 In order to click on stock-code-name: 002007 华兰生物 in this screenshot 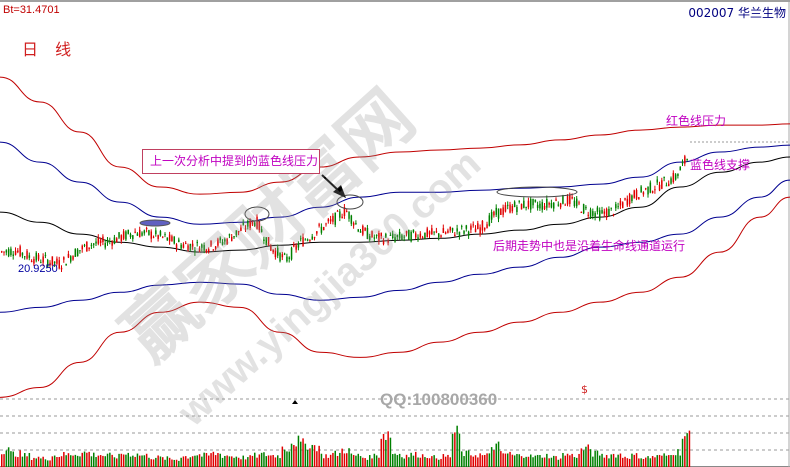, I will do `click(737, 13)`.